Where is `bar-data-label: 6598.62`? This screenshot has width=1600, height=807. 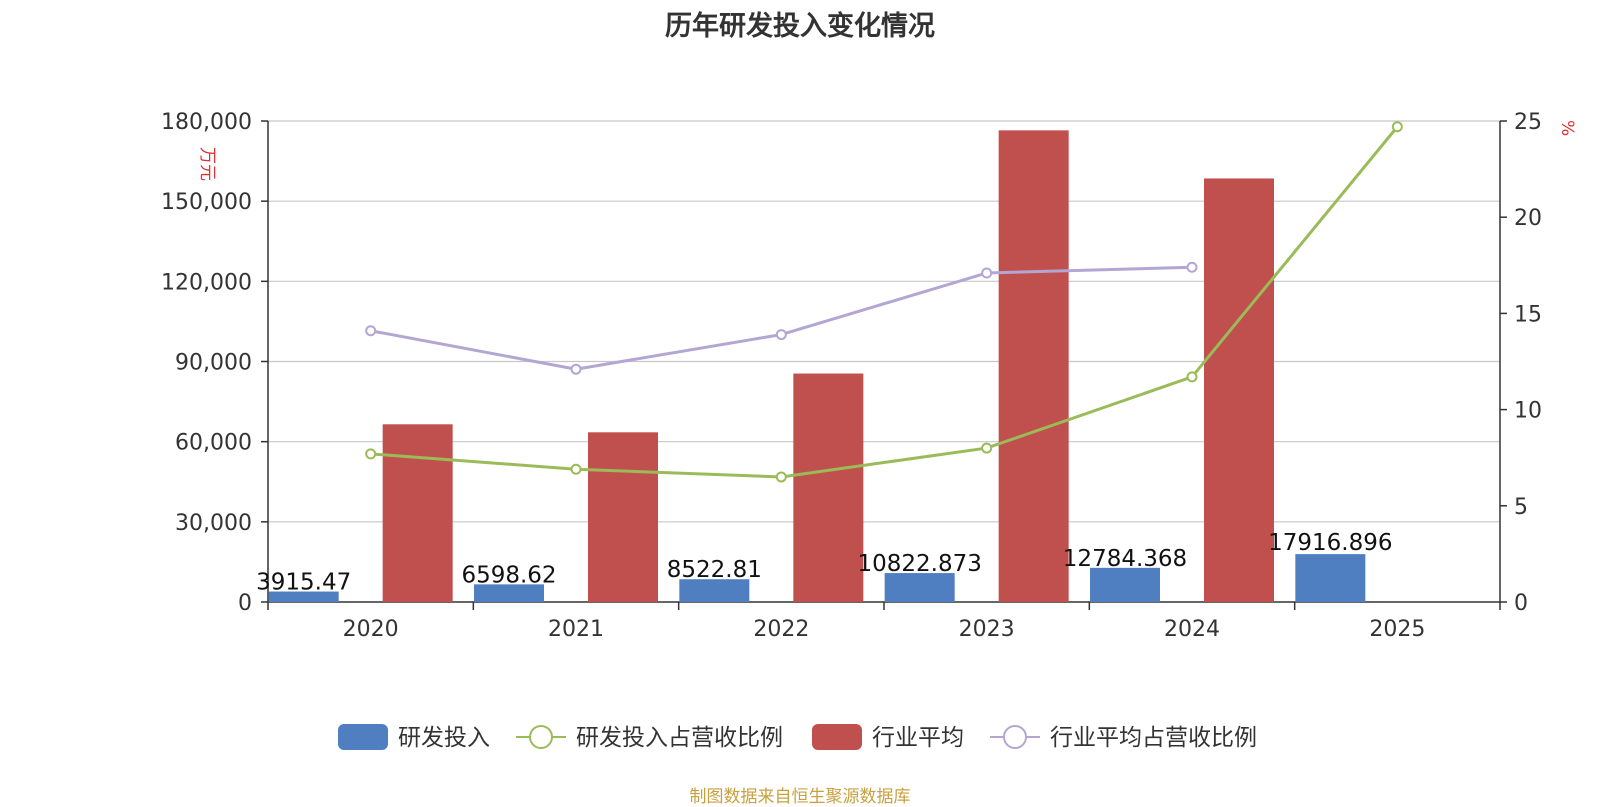 bar-data-label: 6598.62 is located at coordinates (508, 575).